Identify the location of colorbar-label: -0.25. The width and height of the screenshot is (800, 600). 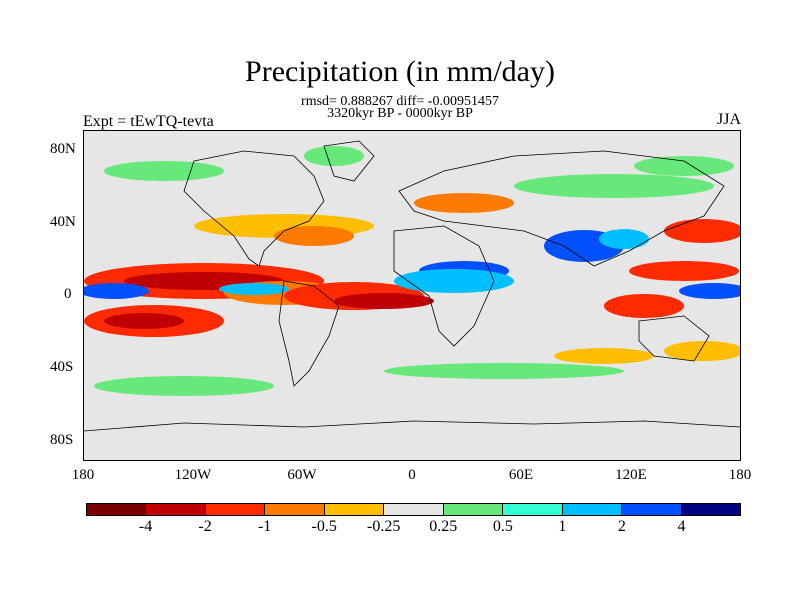
(384, 526).